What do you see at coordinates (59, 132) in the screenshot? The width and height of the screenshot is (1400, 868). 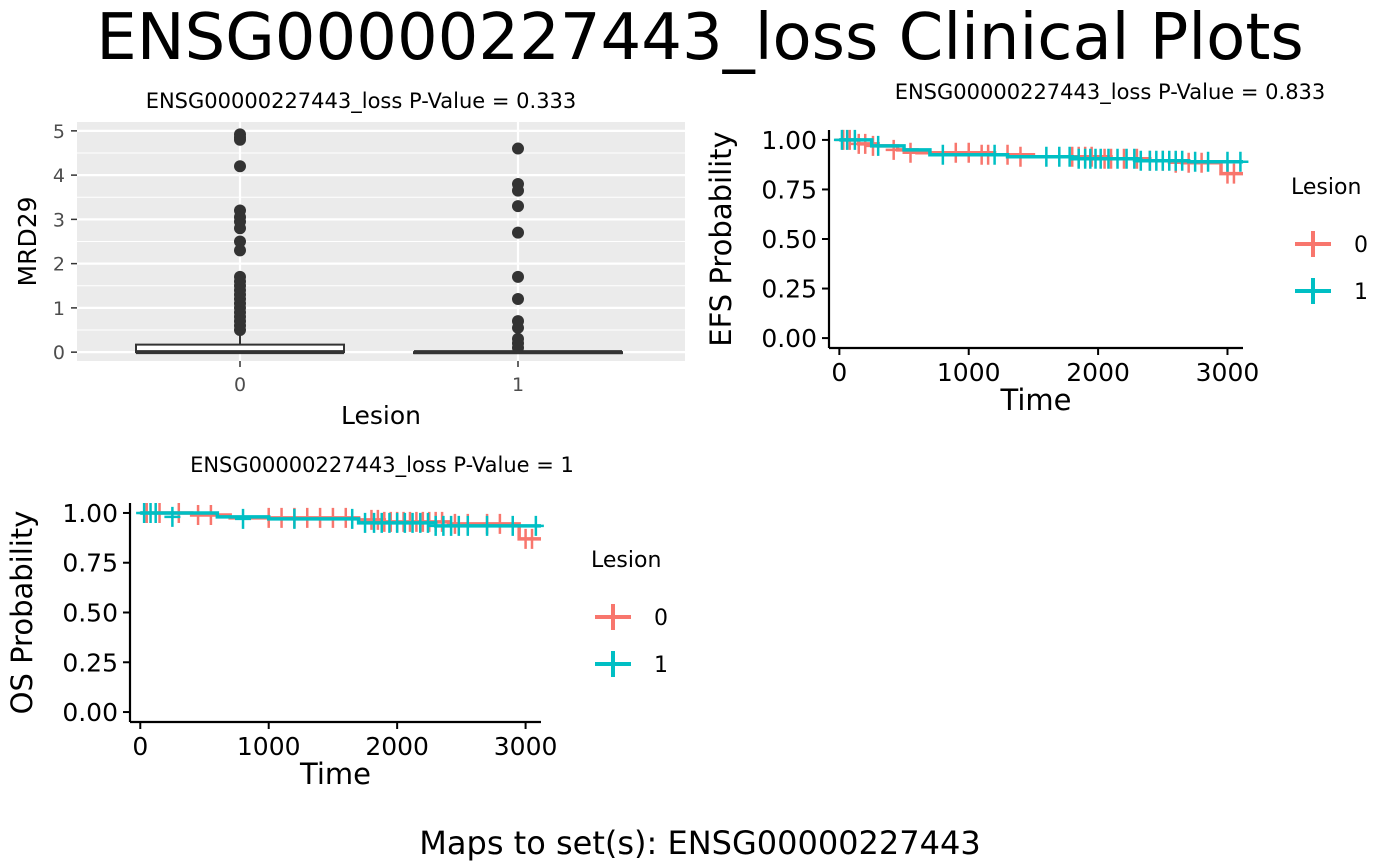 I see `y-tick-label: 5` at bounding box center [59, 132].